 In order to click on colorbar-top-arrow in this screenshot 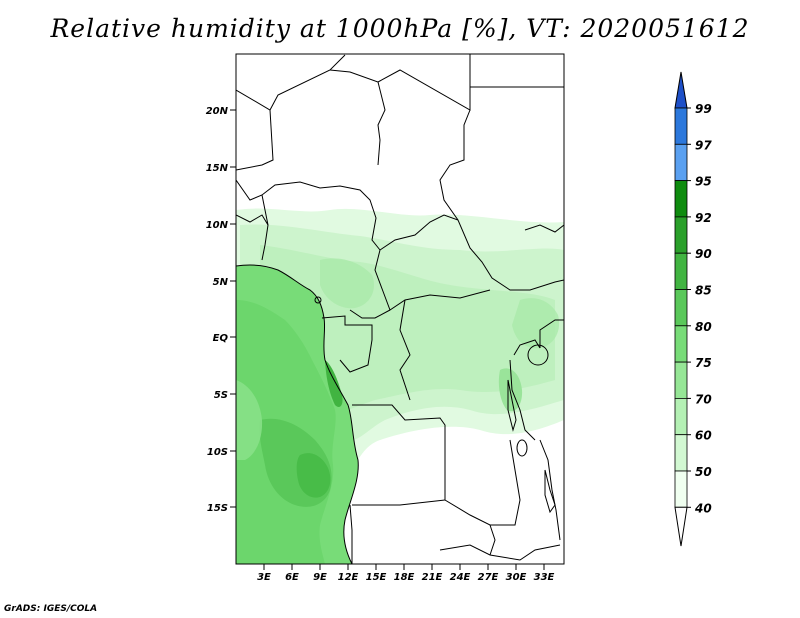, I will do `click(681, 90)`.